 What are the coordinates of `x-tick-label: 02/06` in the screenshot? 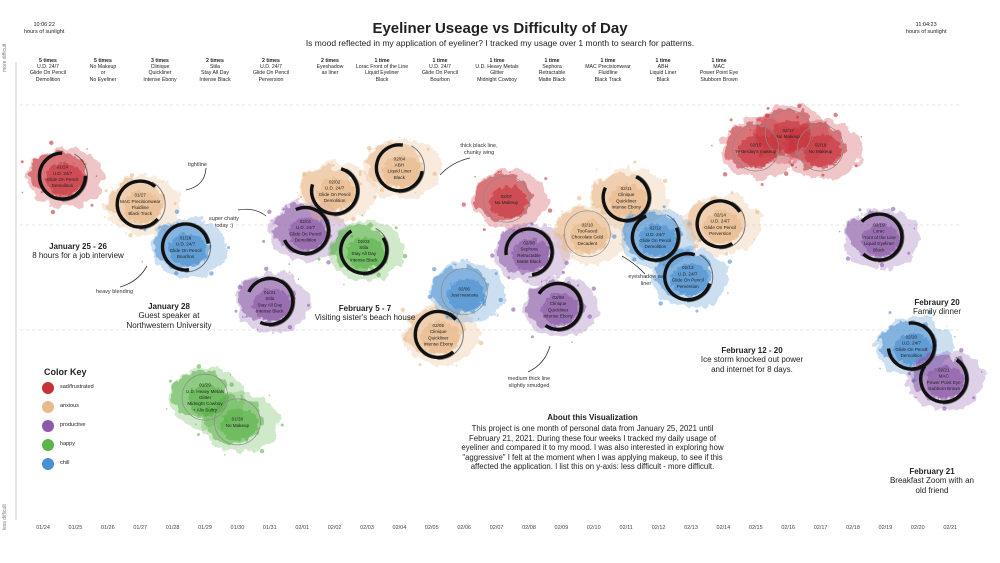 It's located at (464, 528).